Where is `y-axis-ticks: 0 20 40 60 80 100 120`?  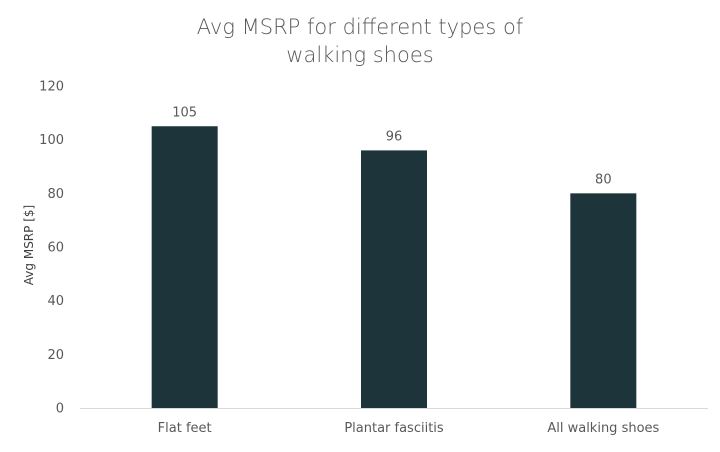
y-axis-ticks: 0 20 40 60 80 100 120 is located at coordinates (51, 248).